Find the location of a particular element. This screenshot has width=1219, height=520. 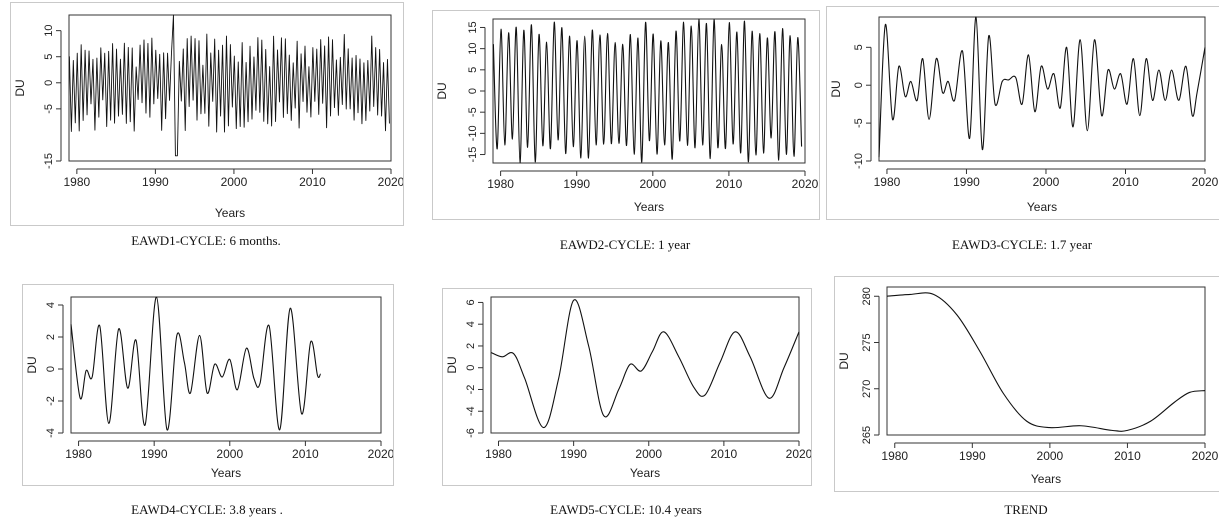

chart-svg: 1980 1990 2000 2010 2020 -6 -4 -2 0 2 4 6 Years DU is located at coordinates (628, 388).